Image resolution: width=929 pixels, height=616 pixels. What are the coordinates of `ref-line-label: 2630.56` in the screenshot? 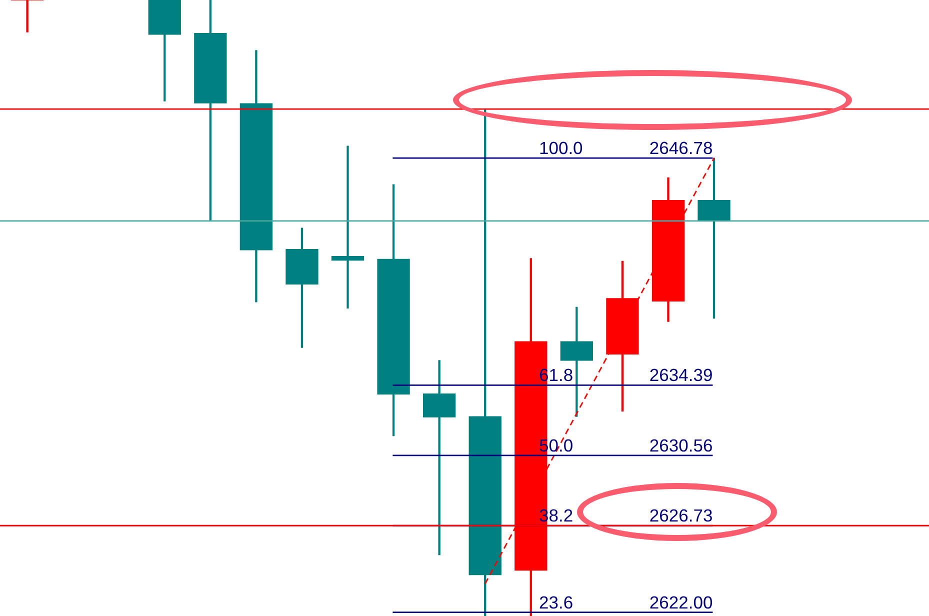 It's located at (681, 445).